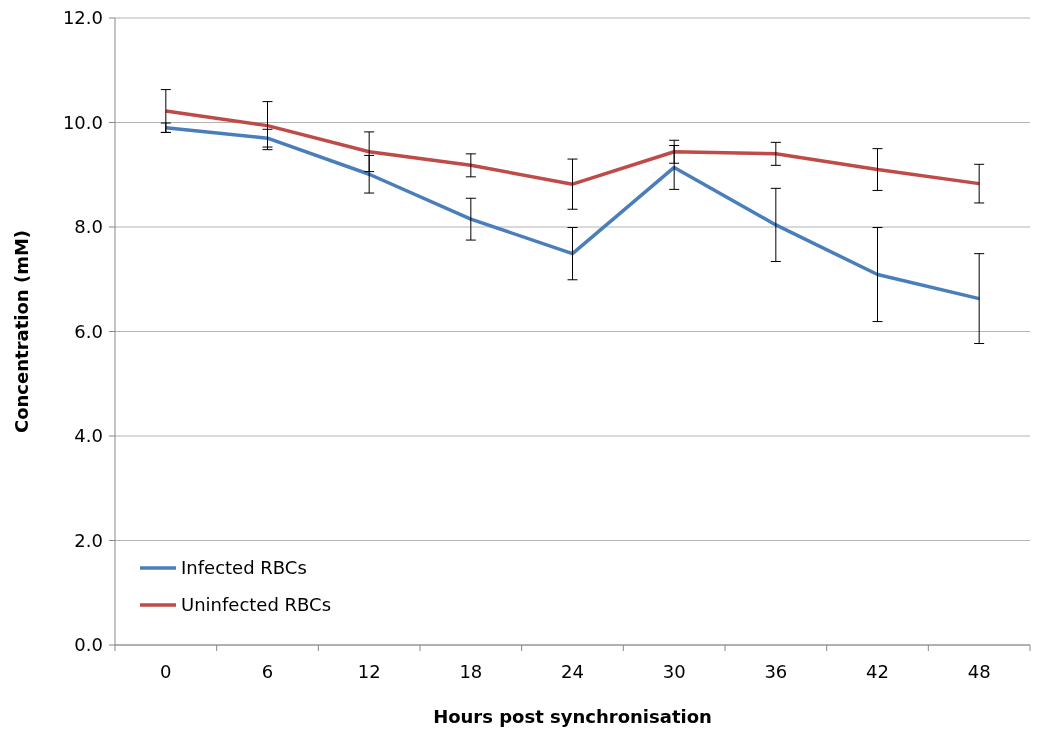 The image size is (1051, 731). Describe the element at coordinates (572, 671) in the screenshot. I see `x-tick-label: 24` at that location.